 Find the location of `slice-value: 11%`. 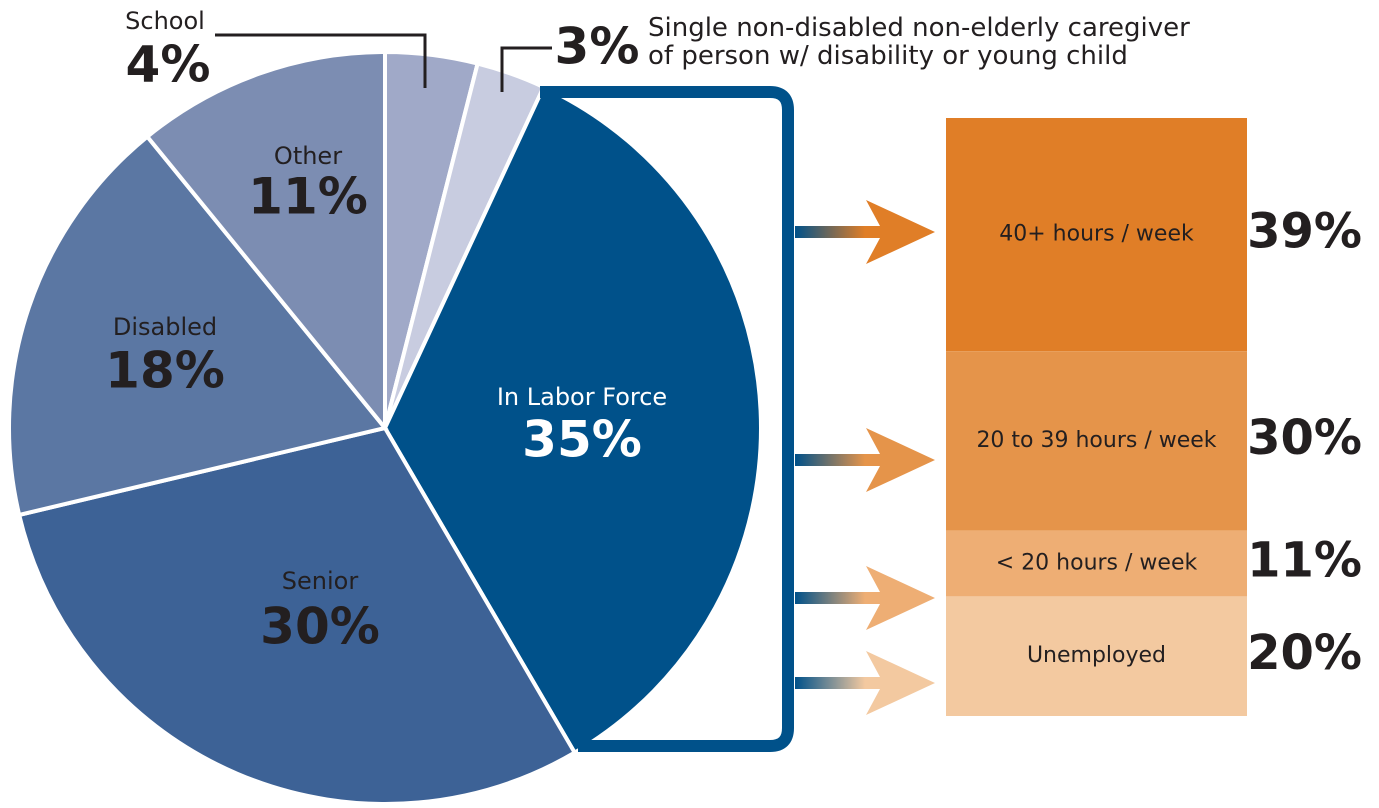

slice-value: 11% is located at coordinates (308, 197).